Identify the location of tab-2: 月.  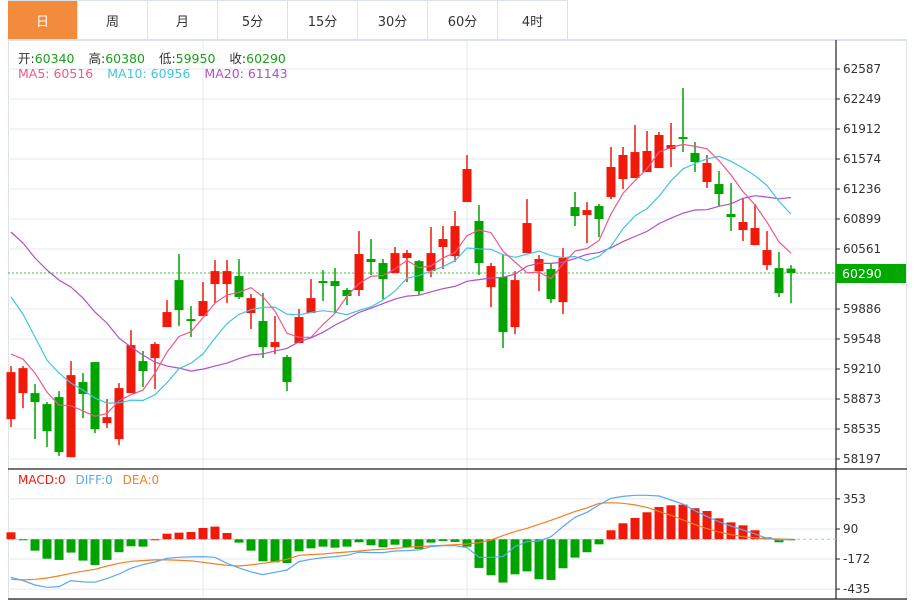
(183, 20).